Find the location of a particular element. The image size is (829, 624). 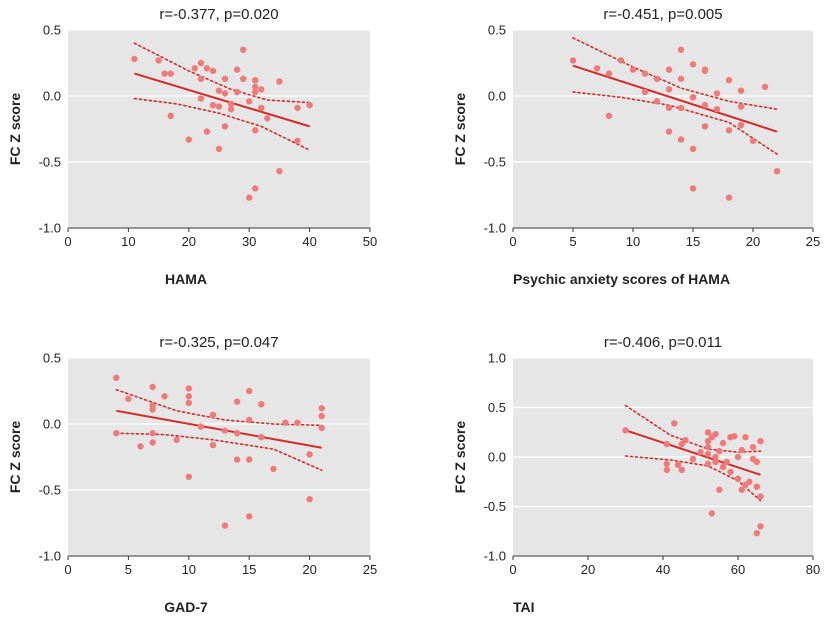

panel-title-3: r=-0.325, p=0.047 is located at coordinates (218, 342).